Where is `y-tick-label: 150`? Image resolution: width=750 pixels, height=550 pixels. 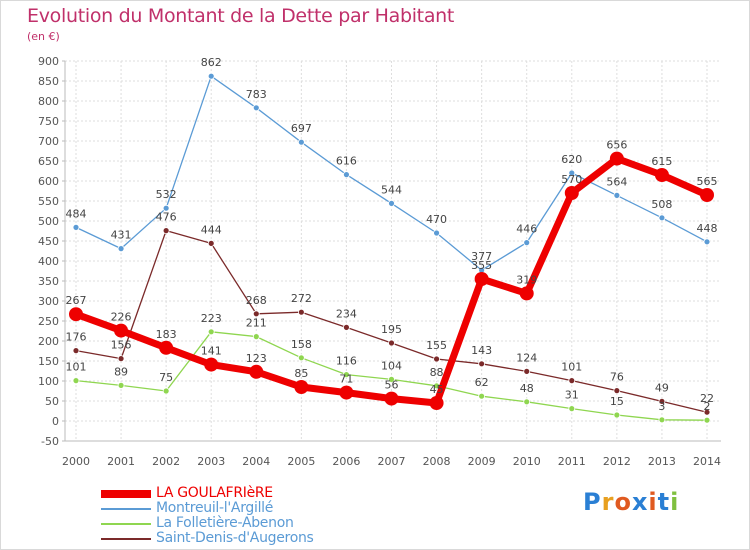 y-tick-label: 150 is located at coordinates (48, 361).